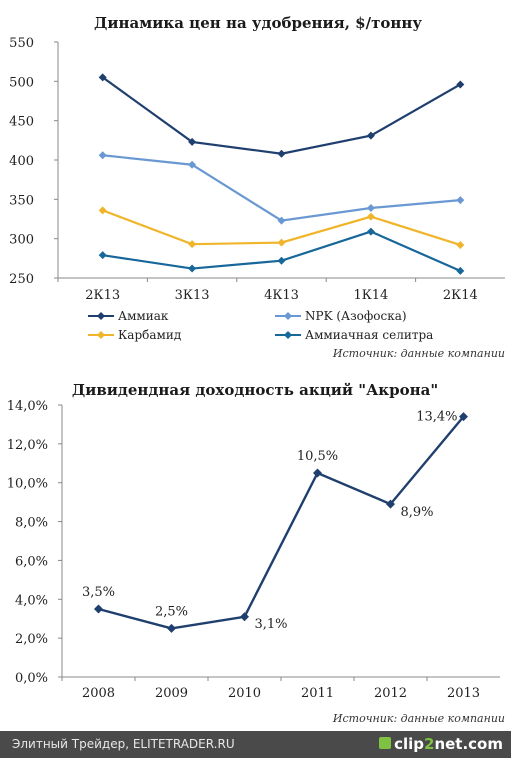 This screenshot has height=758, width=511. I want to click on chart1-title: Динамика цен на удобрения, $/тонну, so click(258, 23).